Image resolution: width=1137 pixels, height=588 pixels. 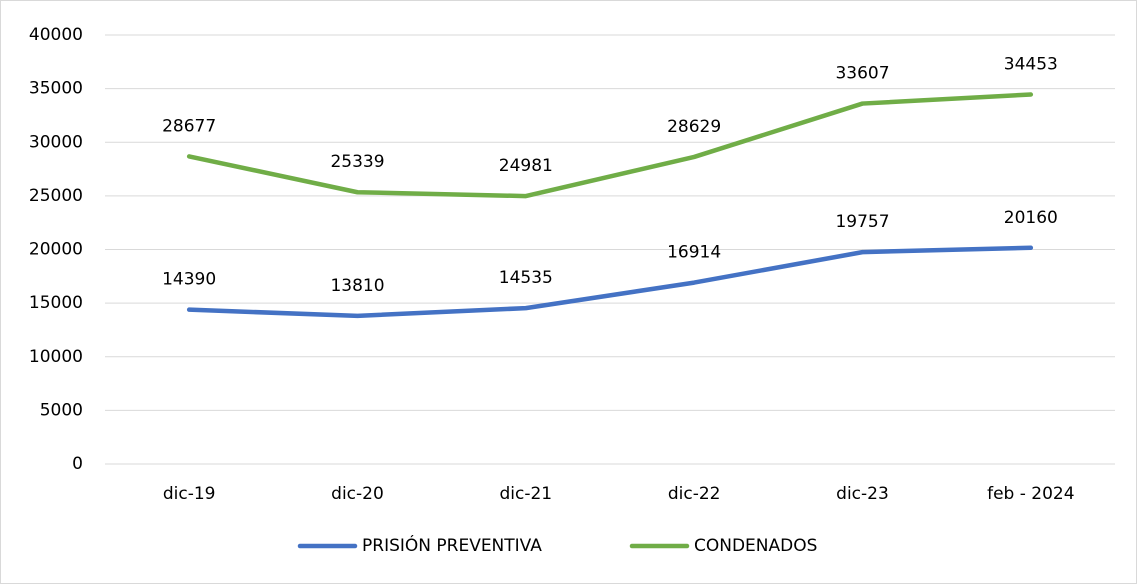 What do you see at coordinates (189, 494) in the screenshot?
I see `x-tick-label: dic-19` at bounding box center [189, 494].